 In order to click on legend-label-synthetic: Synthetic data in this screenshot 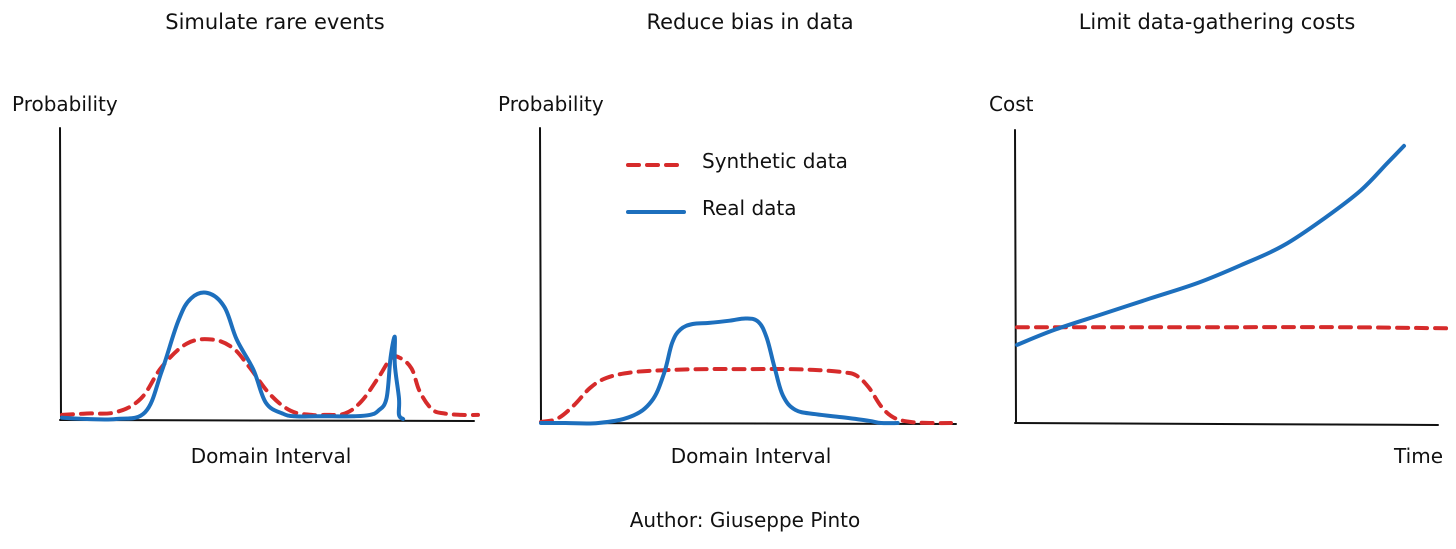, I will do `click(775, 161)`.